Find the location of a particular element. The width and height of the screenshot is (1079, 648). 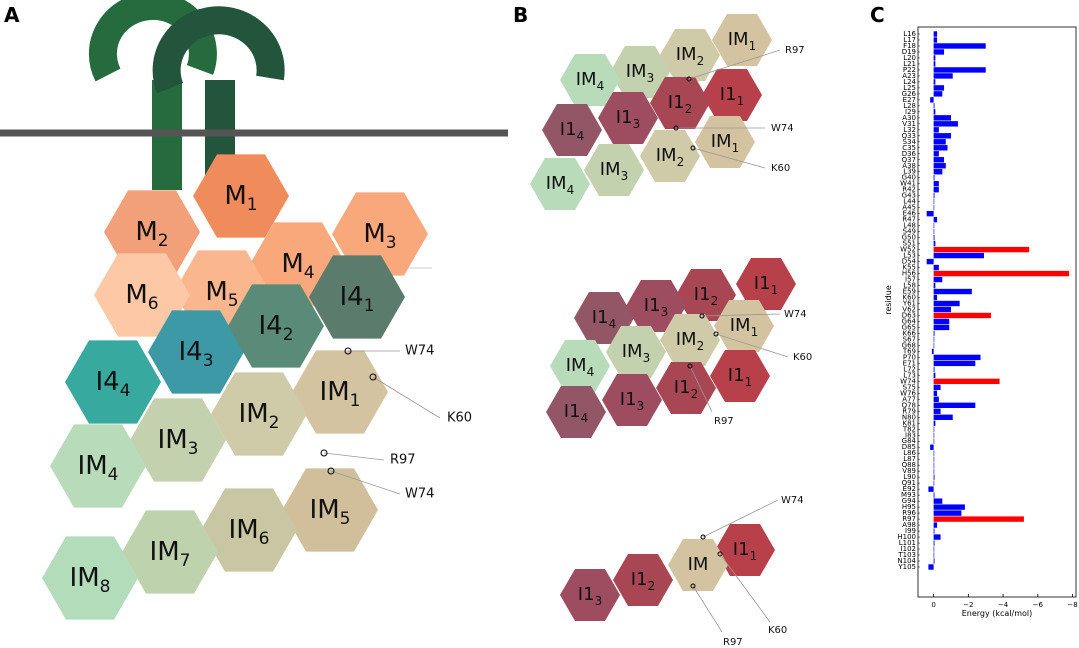

node-label: IM5 is located at coordinates (330, 512).